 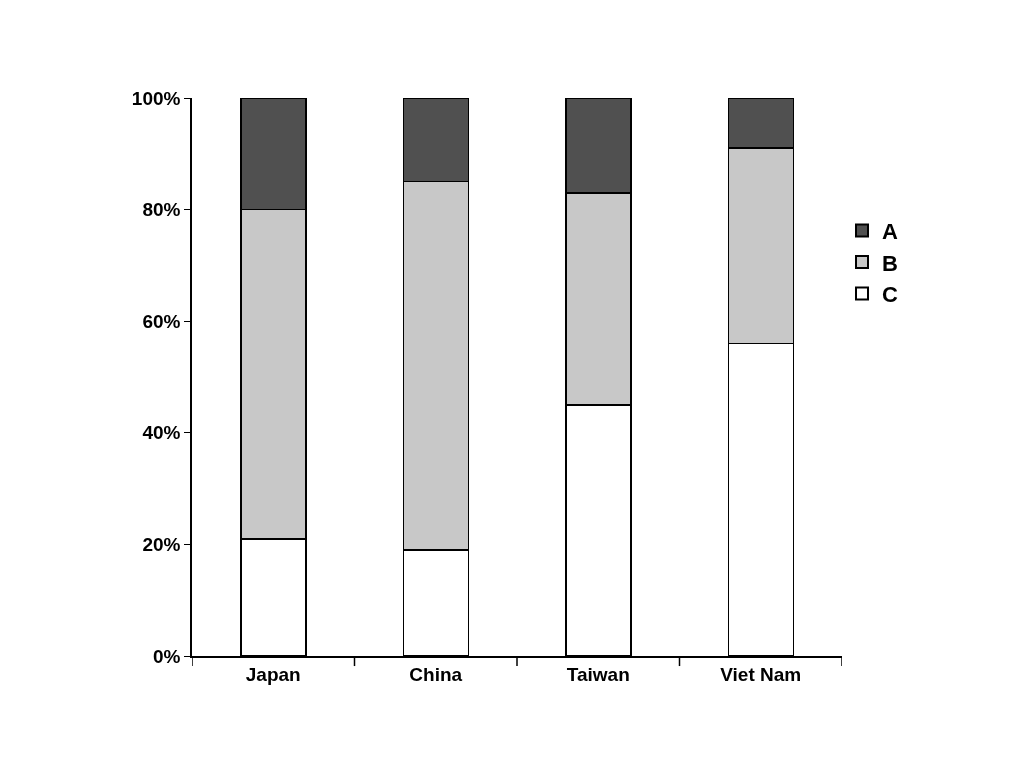 What do you see at coordinates (161, 545) in the screenshot?
I see `y-tick-label: 20%` at bounding box center [161, 545].